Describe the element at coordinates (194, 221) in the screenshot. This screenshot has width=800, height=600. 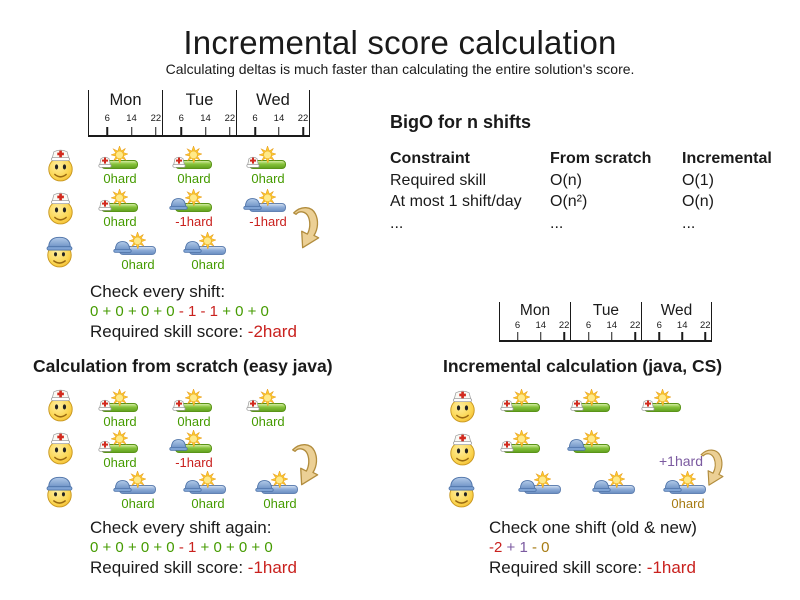
I see `shift-score-label: -1hard` at that location.